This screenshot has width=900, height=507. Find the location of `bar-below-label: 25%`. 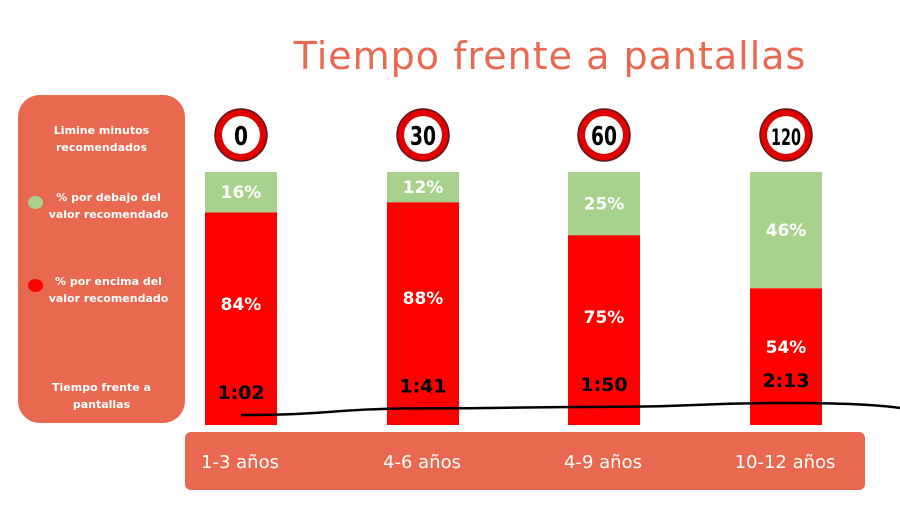

bar-below-label: 25% is located at coordinates (604, 205).